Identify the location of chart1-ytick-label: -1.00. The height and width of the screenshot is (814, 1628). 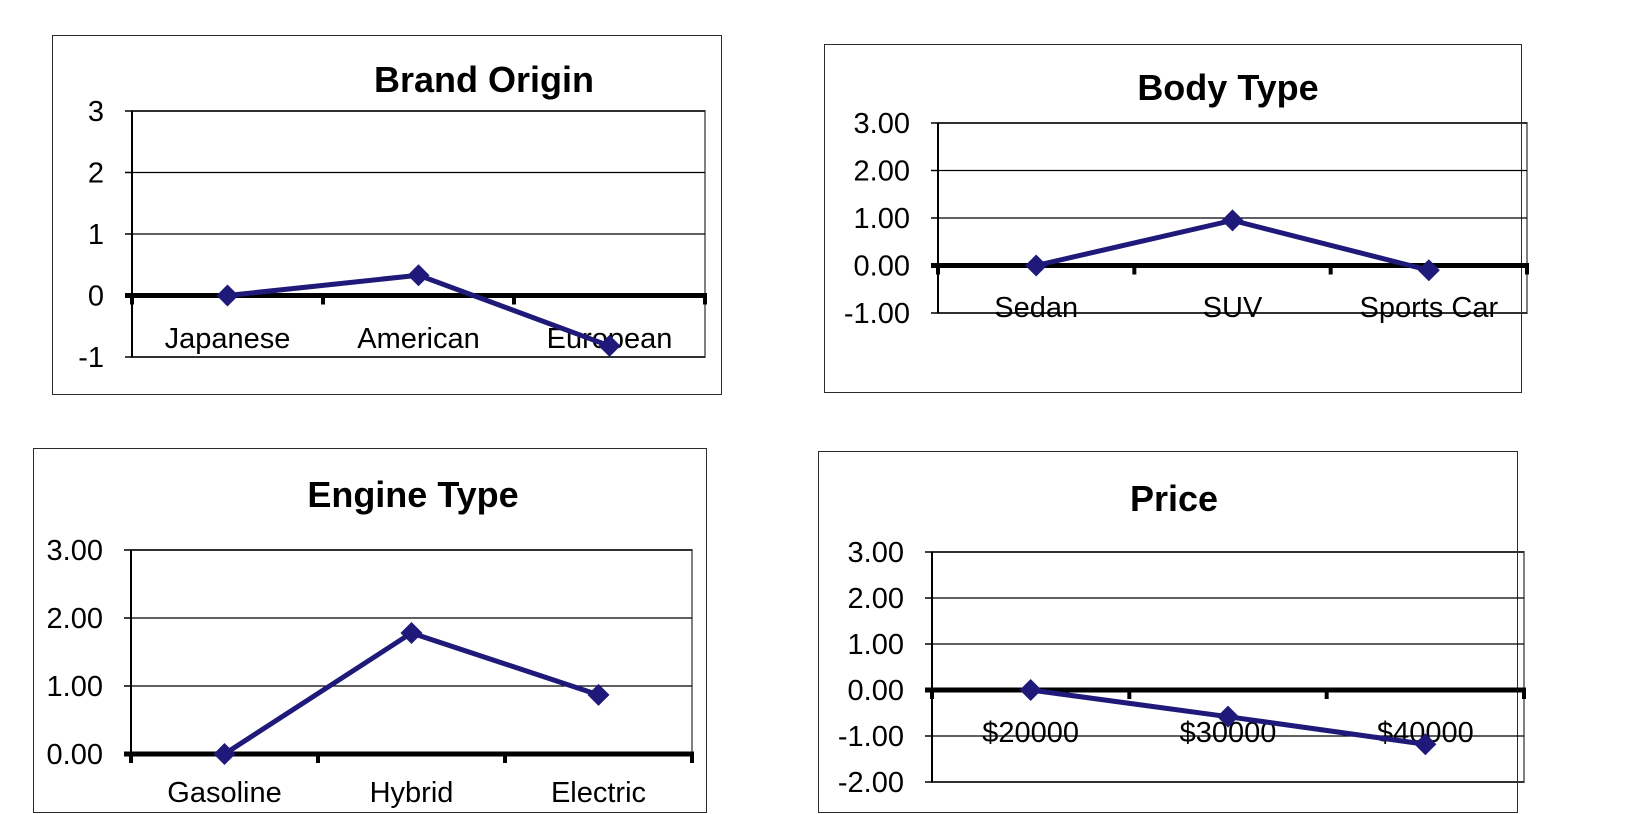
(877, 314).